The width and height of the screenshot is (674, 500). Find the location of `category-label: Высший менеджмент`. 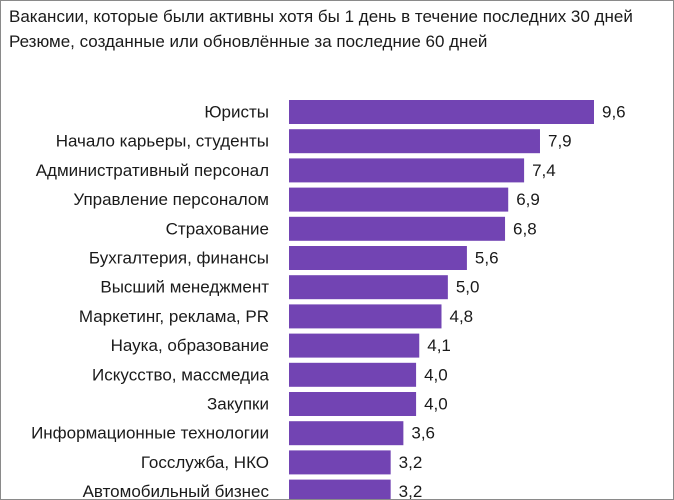

category-label: Высший менеджмент is located at coordinates (184, 287).